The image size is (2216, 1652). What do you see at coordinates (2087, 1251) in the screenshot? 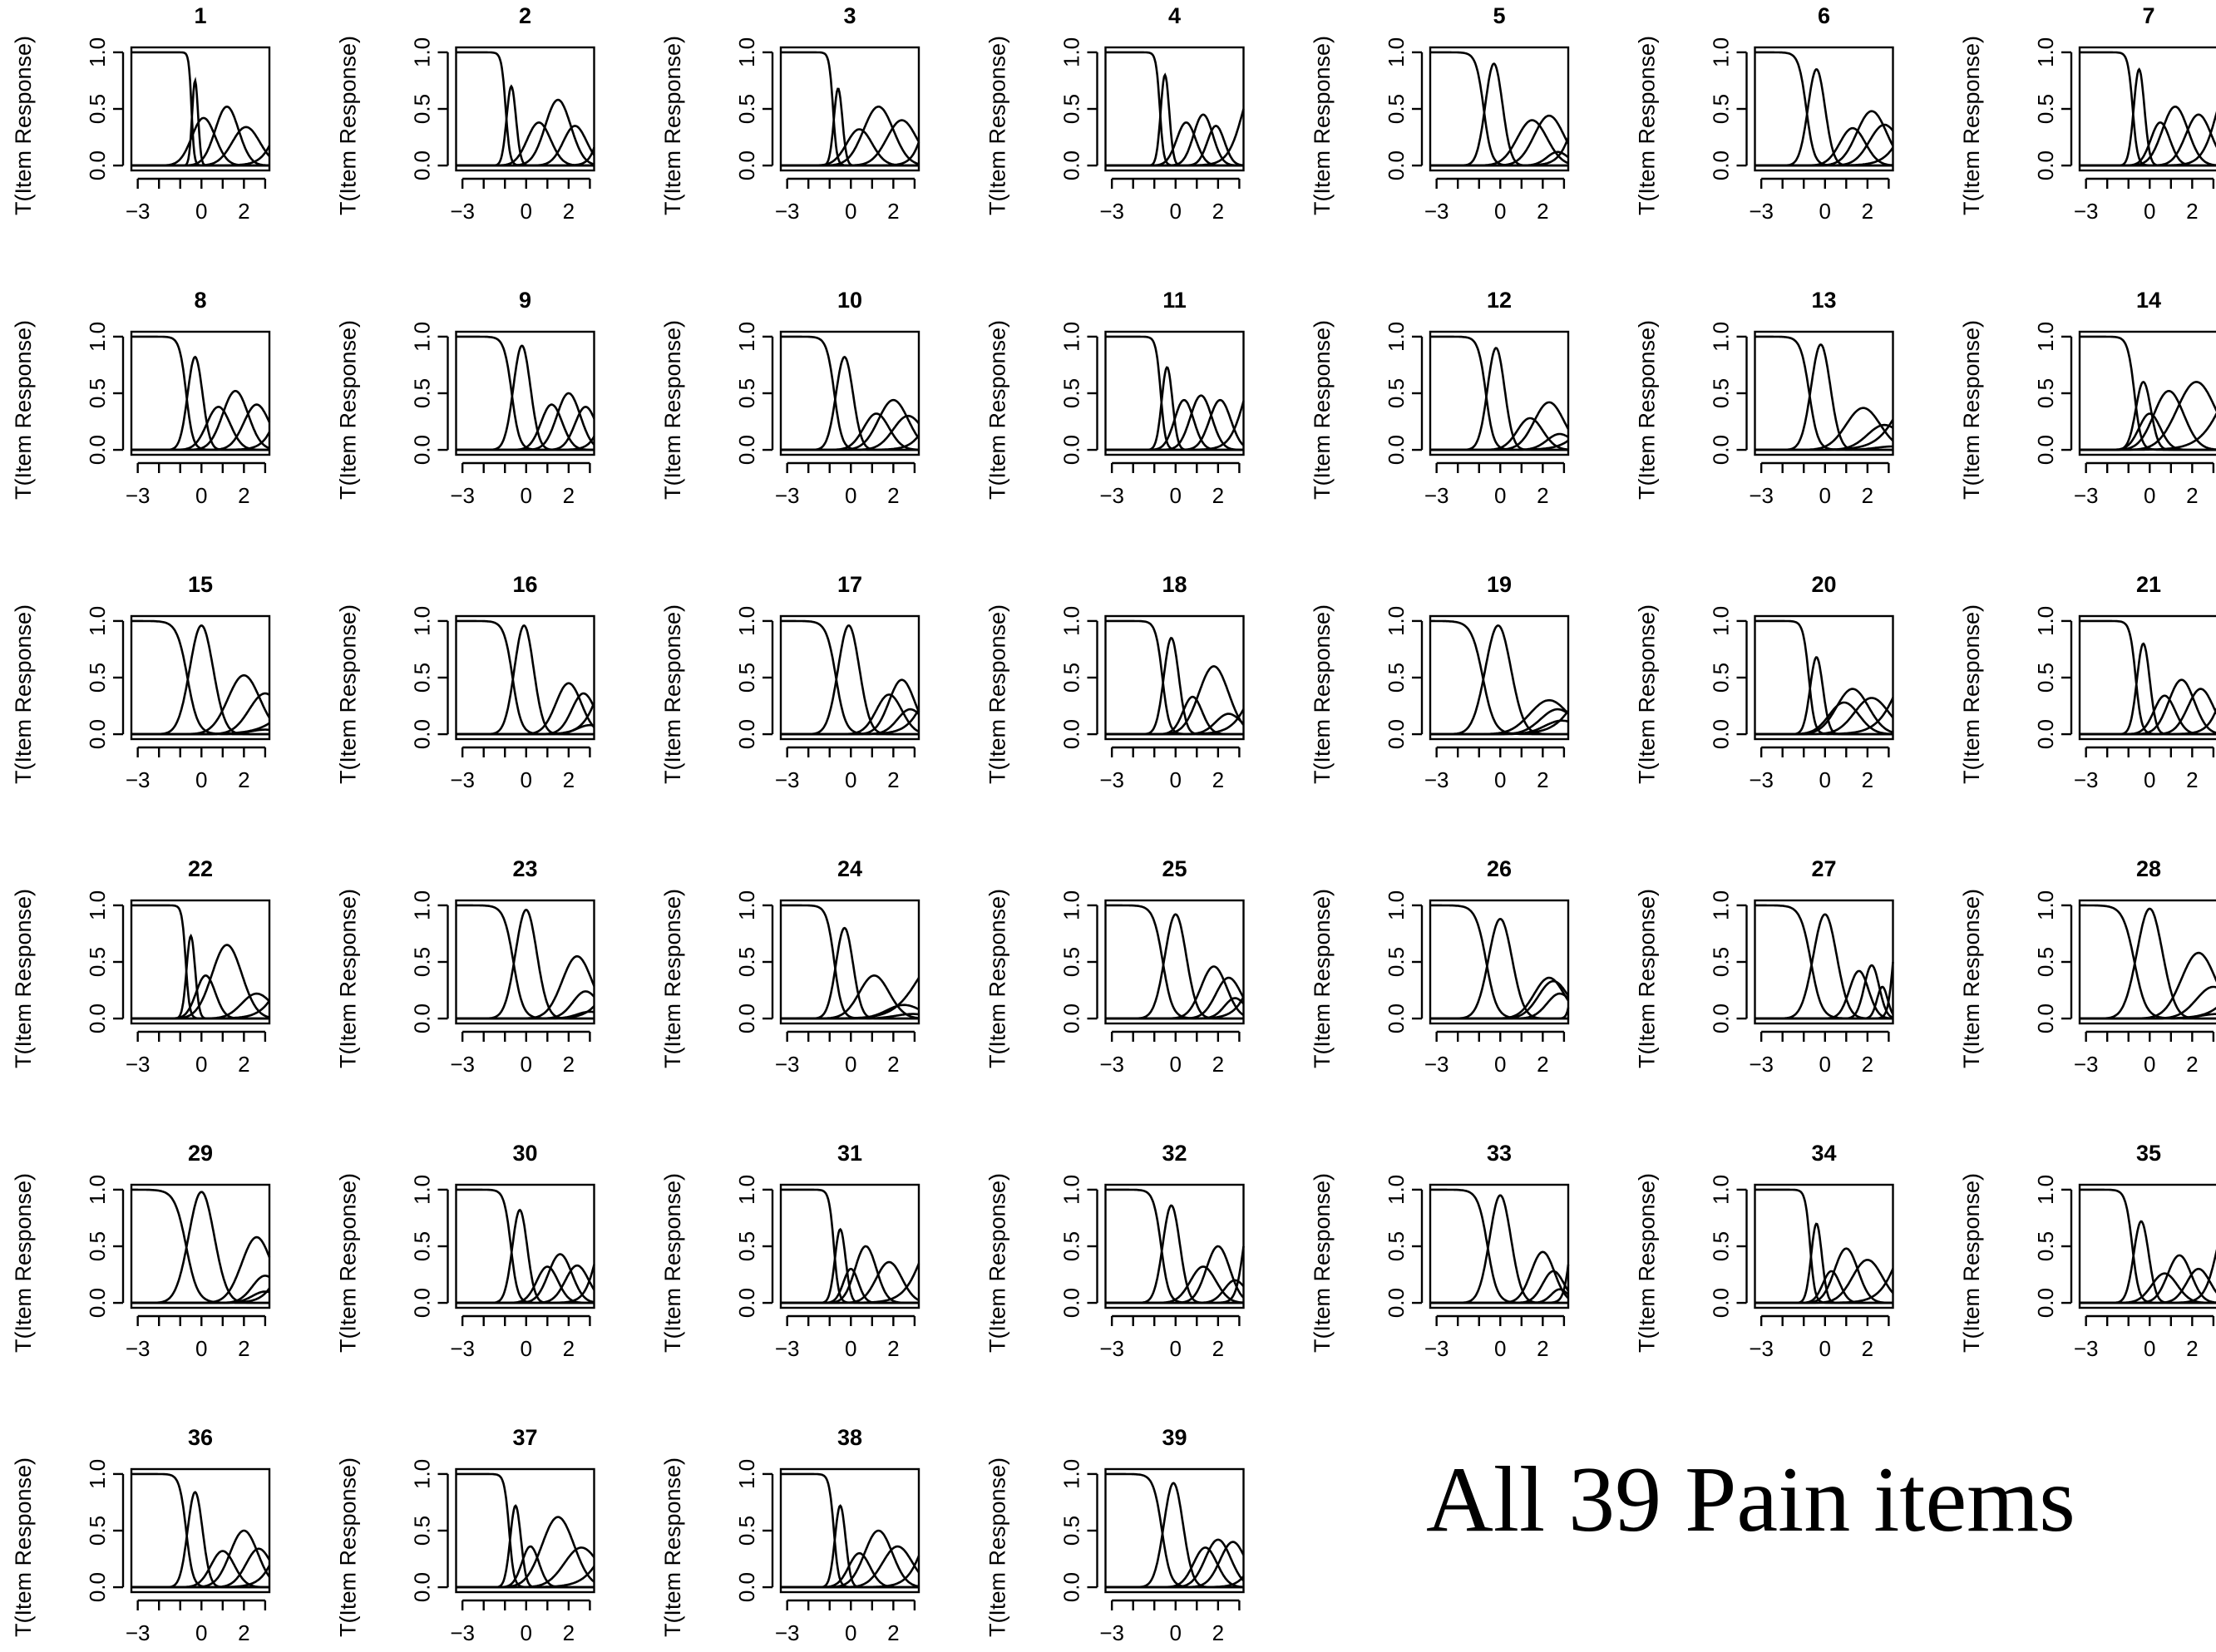
I see `item-panel-35: 35 −3 0 2 0.0 0.5 1.0 T(Item Response)` at bounding box center [2087, 1251].